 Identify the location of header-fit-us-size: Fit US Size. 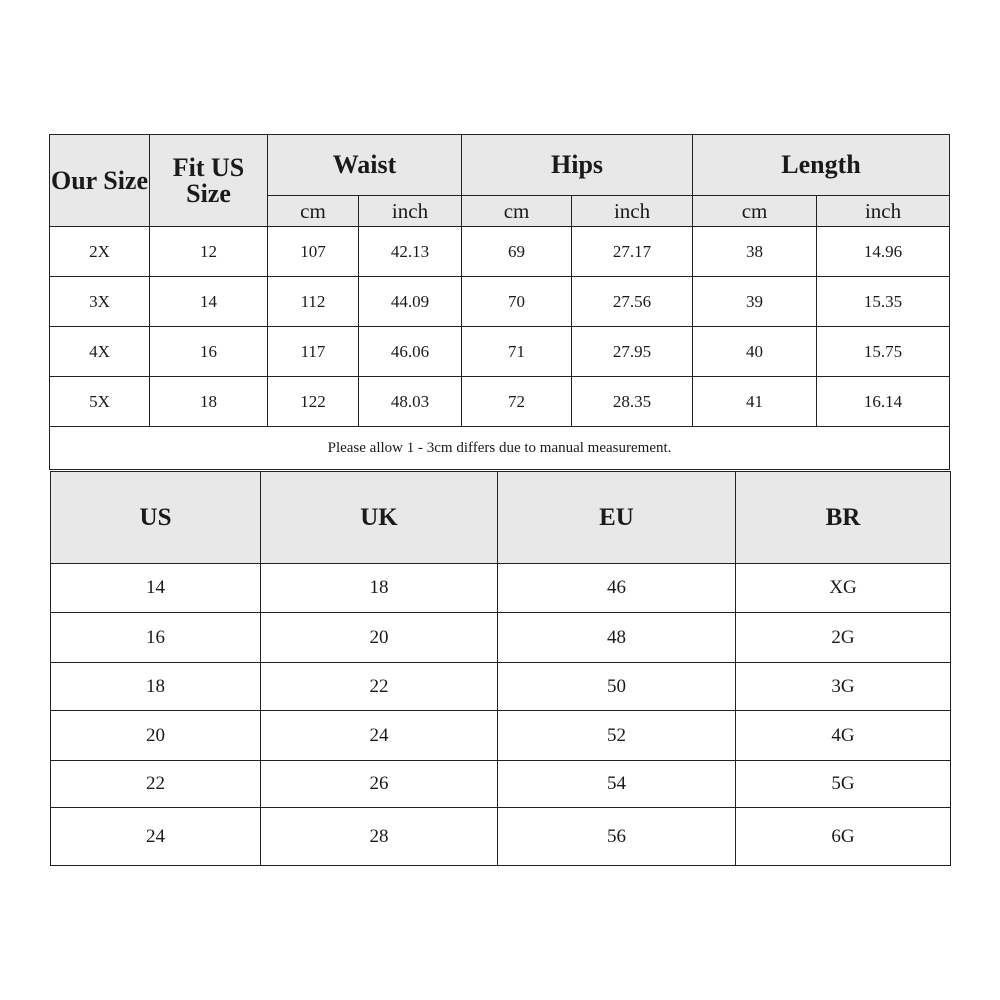
(208, 180).